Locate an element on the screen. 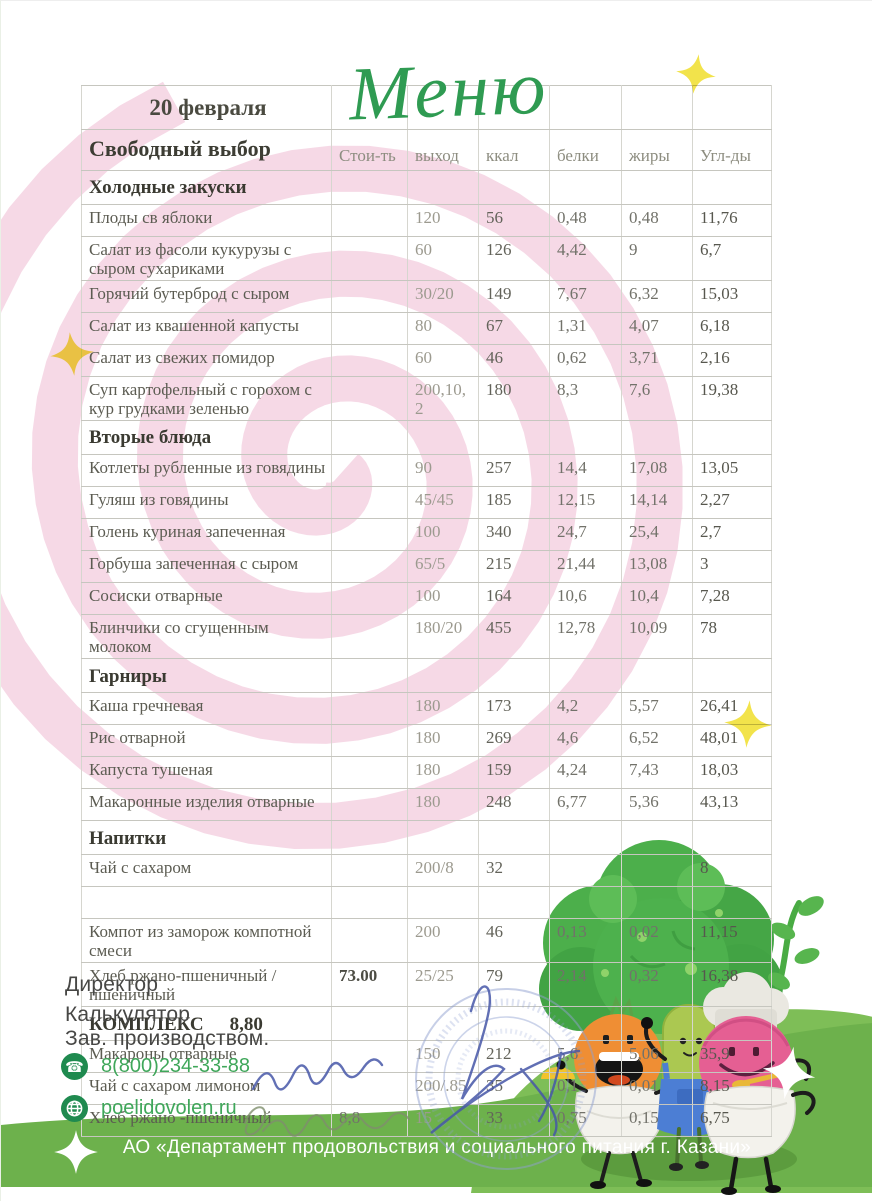 This screenshot has width=872, height=1201. dish-name-cell: Капуста тушеная is located at coordinates (206, 773).